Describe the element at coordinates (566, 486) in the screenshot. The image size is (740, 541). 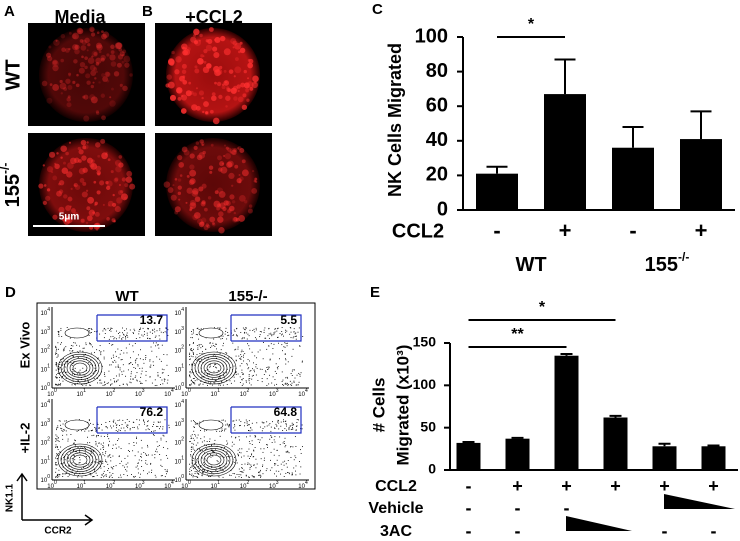
I see `condition-value: +` at that location.